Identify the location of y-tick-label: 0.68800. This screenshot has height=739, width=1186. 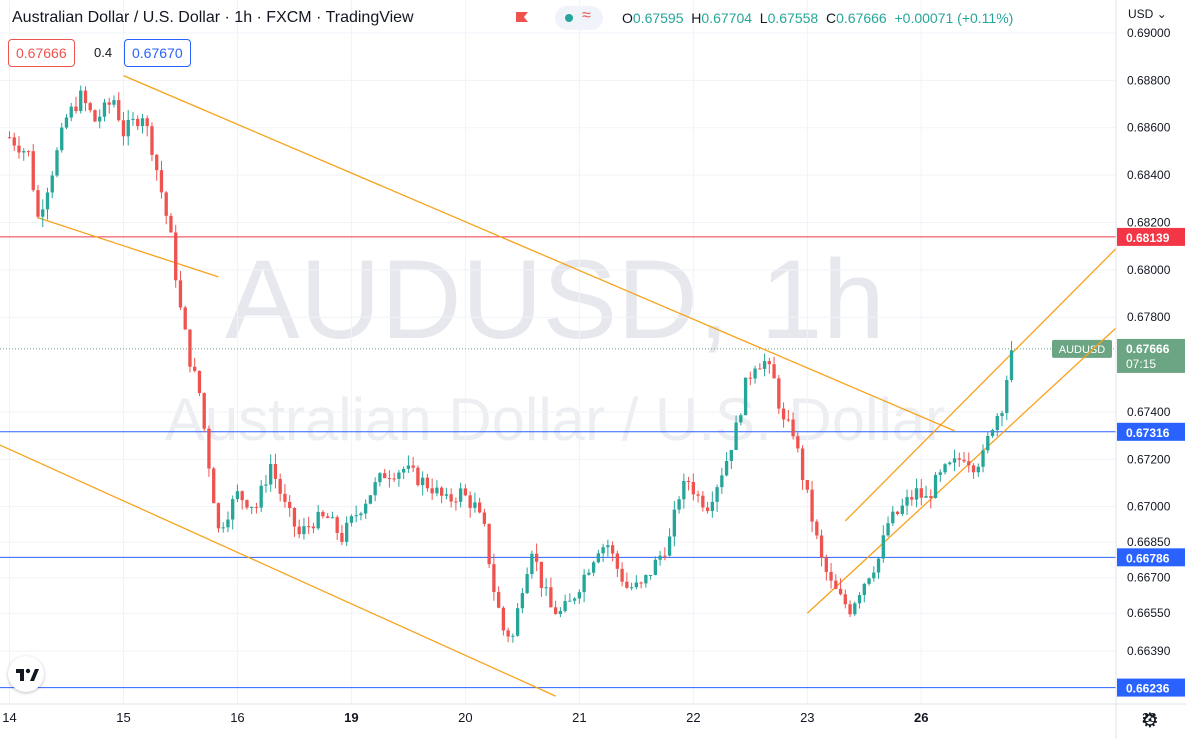
(1149, 80).